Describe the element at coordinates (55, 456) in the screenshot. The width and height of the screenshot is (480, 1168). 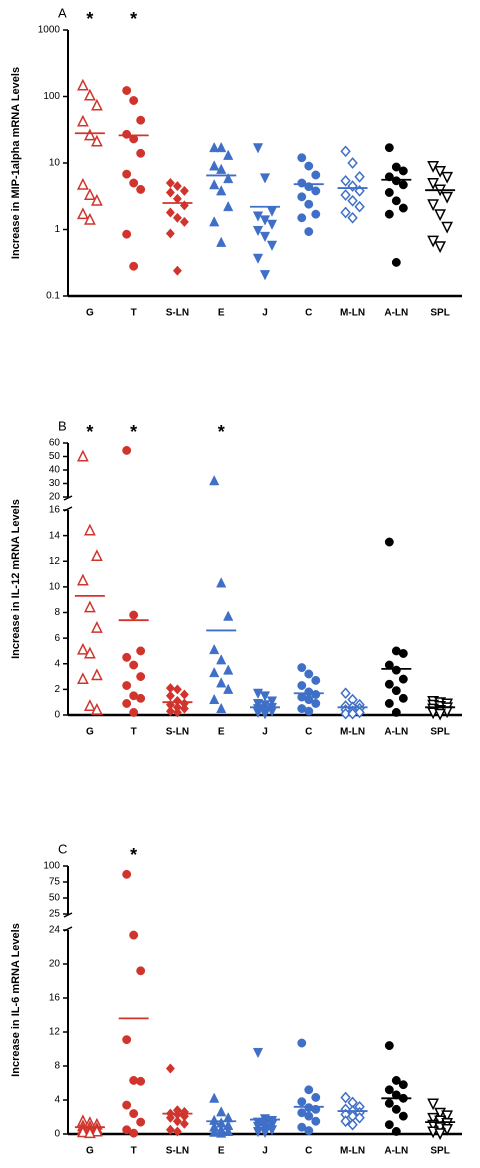
I see `y-tick-label: 50` at that location.